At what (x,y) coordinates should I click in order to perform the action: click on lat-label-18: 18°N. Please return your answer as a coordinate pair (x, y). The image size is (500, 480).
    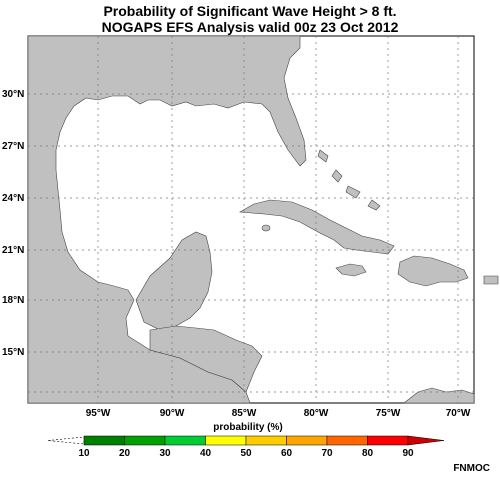
    Looking at the image, I should click on (13, 300).